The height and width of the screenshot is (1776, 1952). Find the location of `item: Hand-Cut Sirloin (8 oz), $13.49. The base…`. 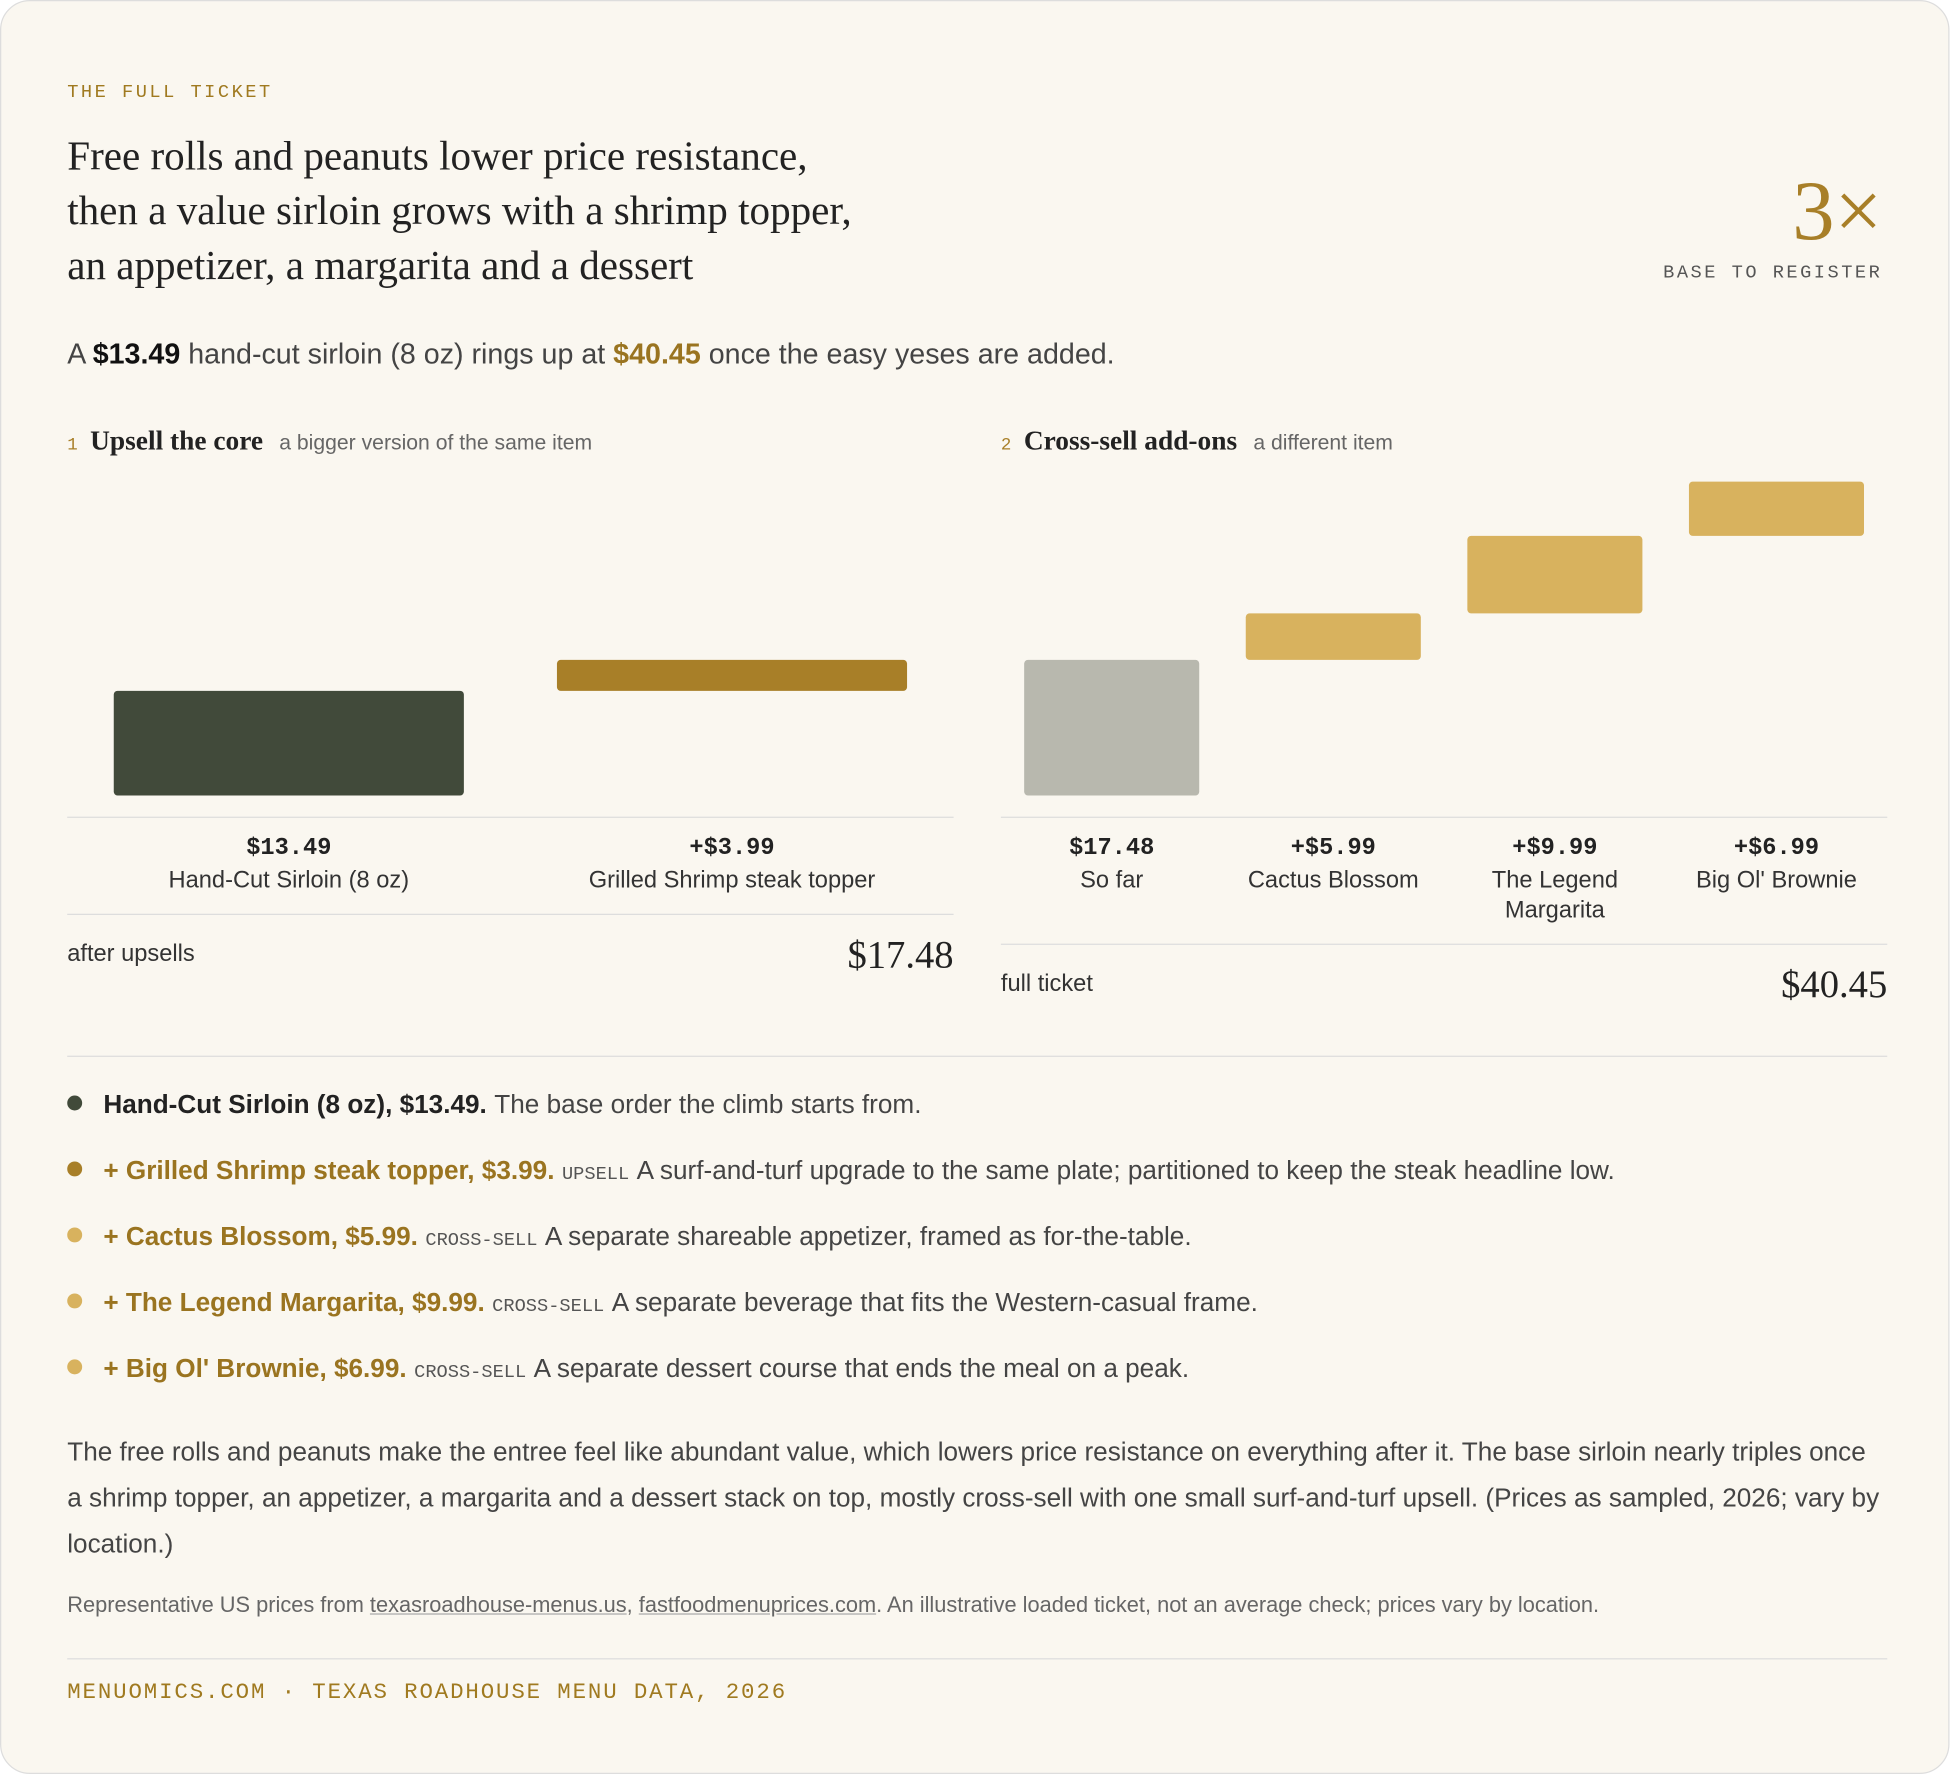

item: Hand-Cut Sirloin (8 oz), $13.49. The base… is located at coordinates (982, 1124).